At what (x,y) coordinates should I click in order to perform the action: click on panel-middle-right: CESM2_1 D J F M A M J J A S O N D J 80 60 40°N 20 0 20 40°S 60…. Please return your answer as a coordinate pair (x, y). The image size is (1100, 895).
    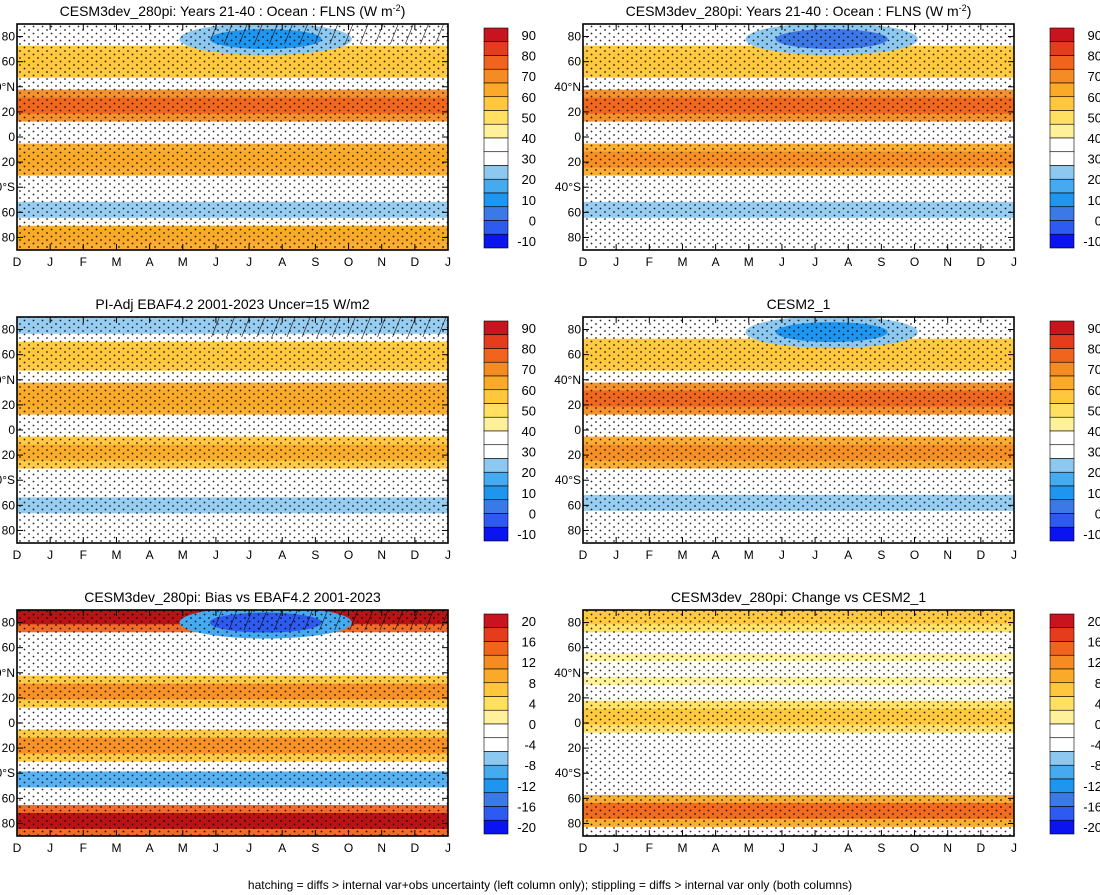
    Looking at the image, I should click on (827, 429).